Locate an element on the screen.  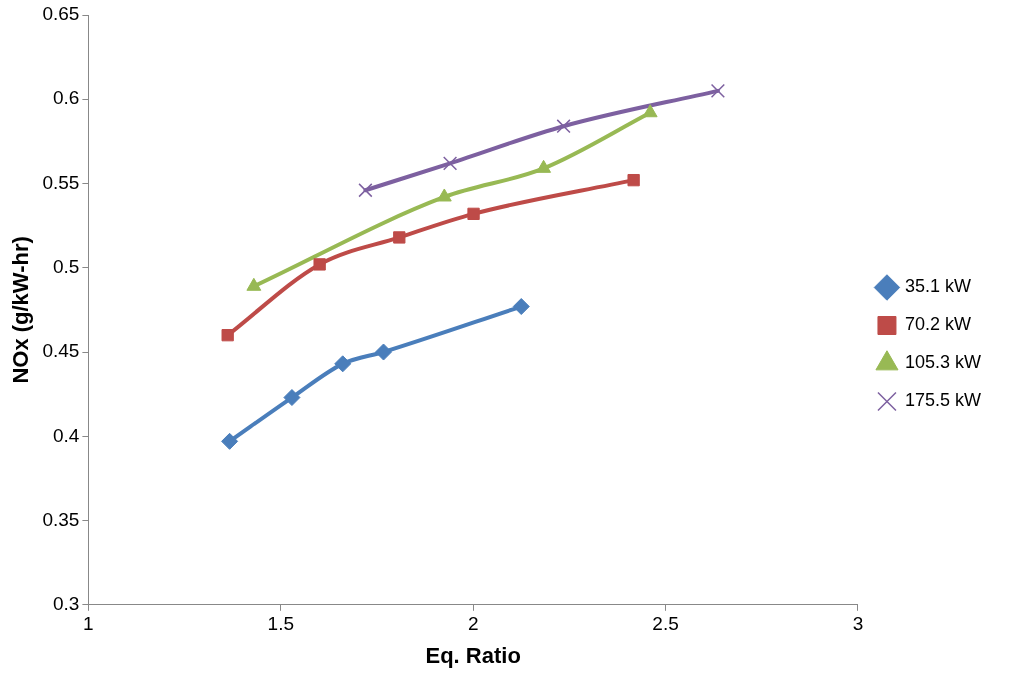
y-tick-label: 0.5 is located at coordinates (66, 267).